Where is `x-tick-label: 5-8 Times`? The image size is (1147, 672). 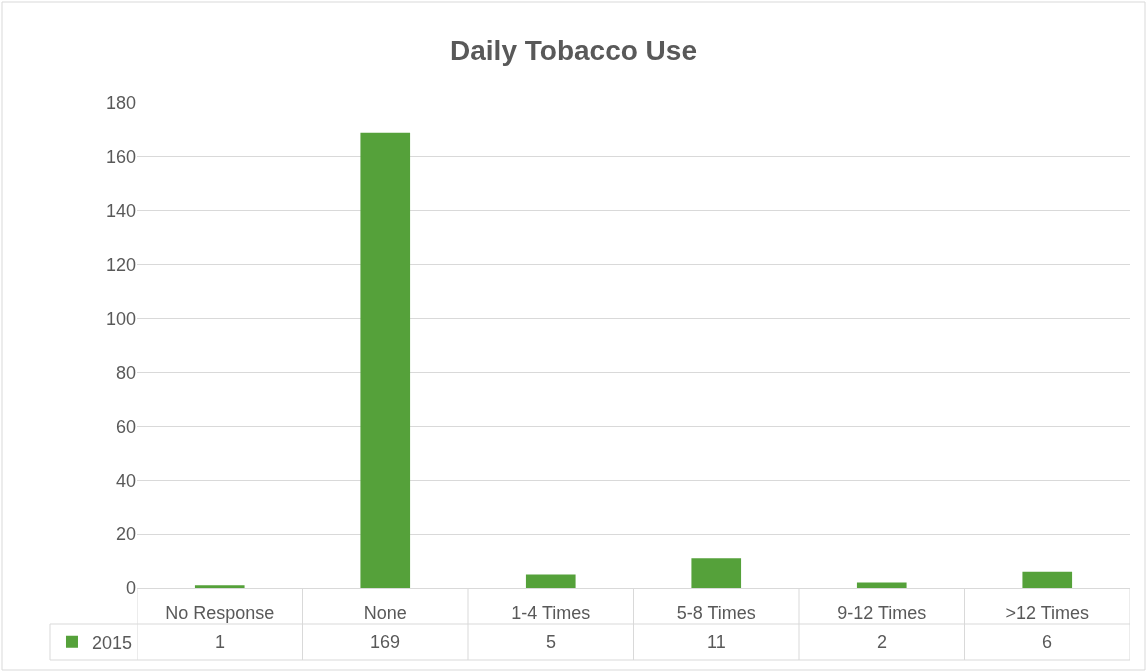 x-tick-label: 5-8 Times is located at coordinates (716, 612).